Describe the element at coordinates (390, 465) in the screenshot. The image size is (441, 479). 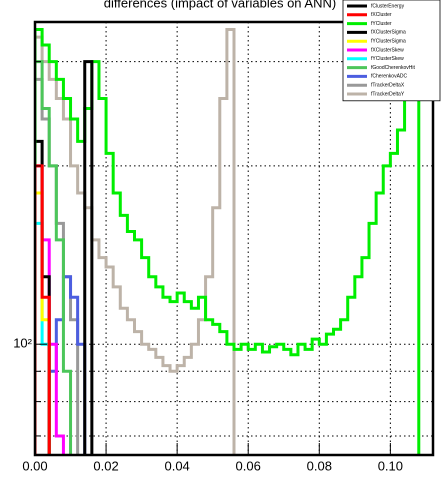
I see `x-tick-label: 0.10` at that location.